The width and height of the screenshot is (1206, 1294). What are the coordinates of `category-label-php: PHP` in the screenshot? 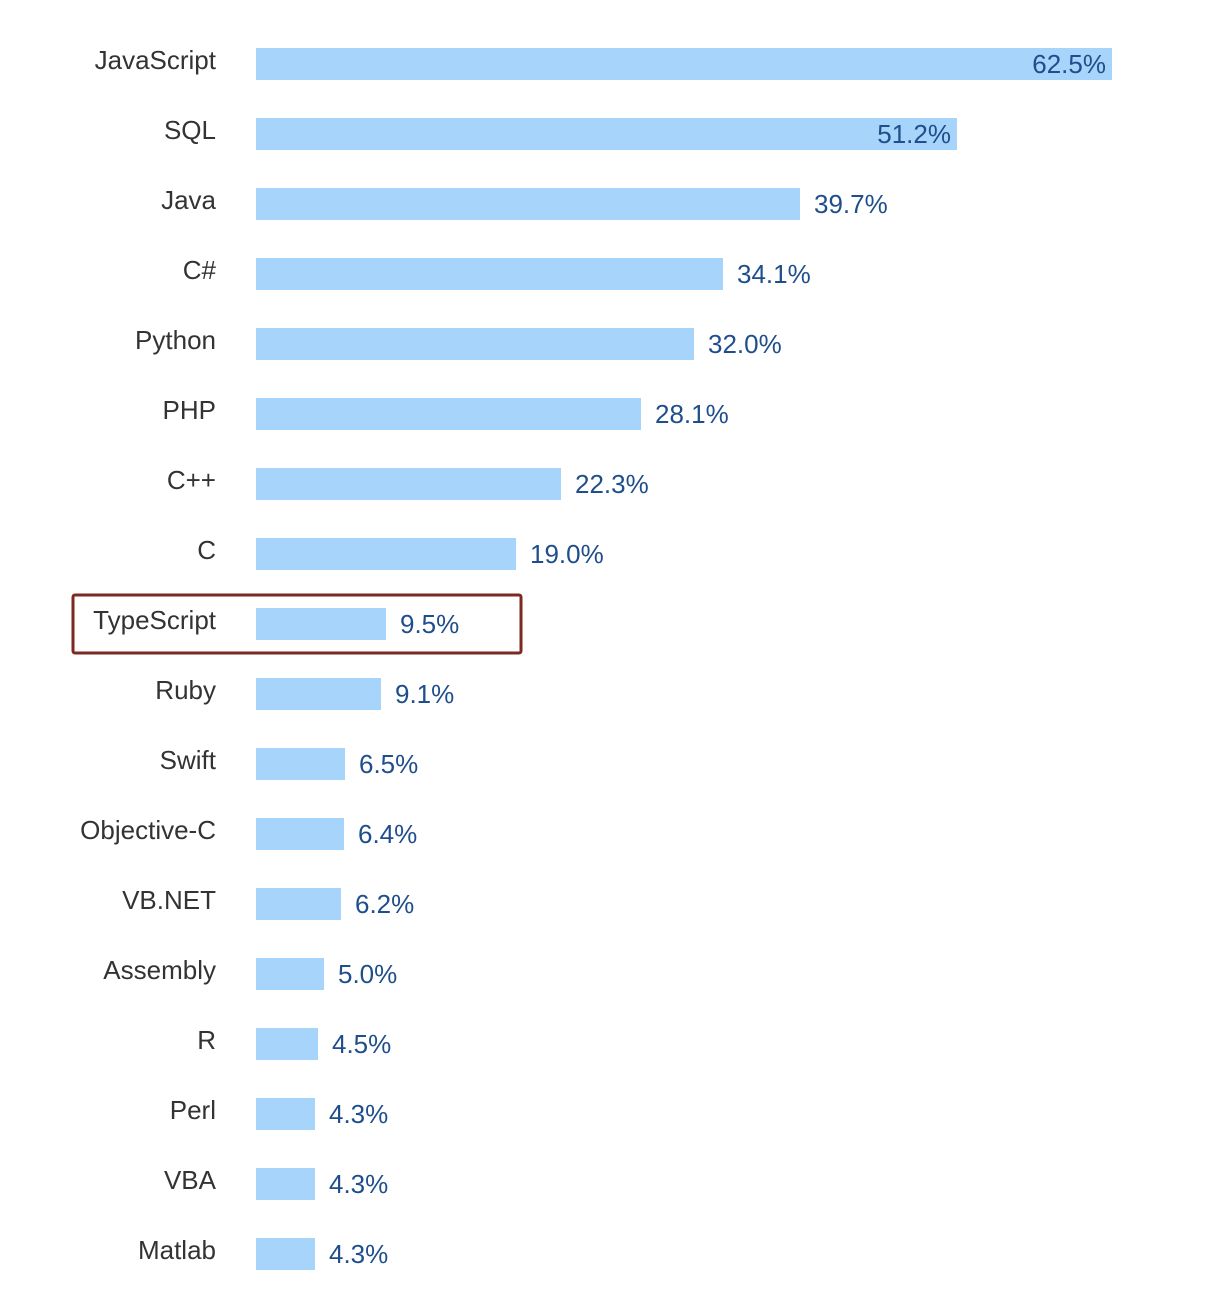 It's located at (189, 410).